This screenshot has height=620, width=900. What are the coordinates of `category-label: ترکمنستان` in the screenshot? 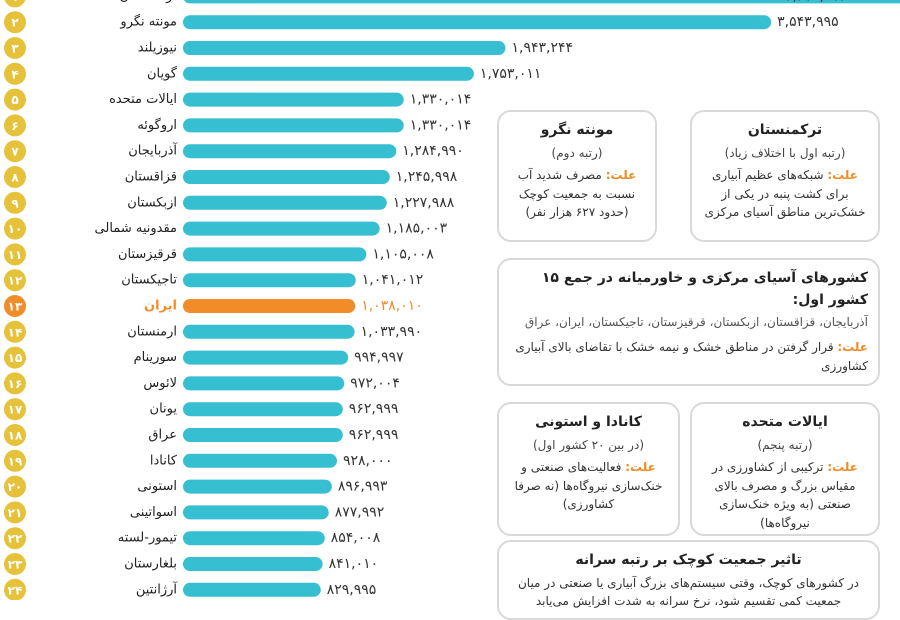 It's located at (149, 2).